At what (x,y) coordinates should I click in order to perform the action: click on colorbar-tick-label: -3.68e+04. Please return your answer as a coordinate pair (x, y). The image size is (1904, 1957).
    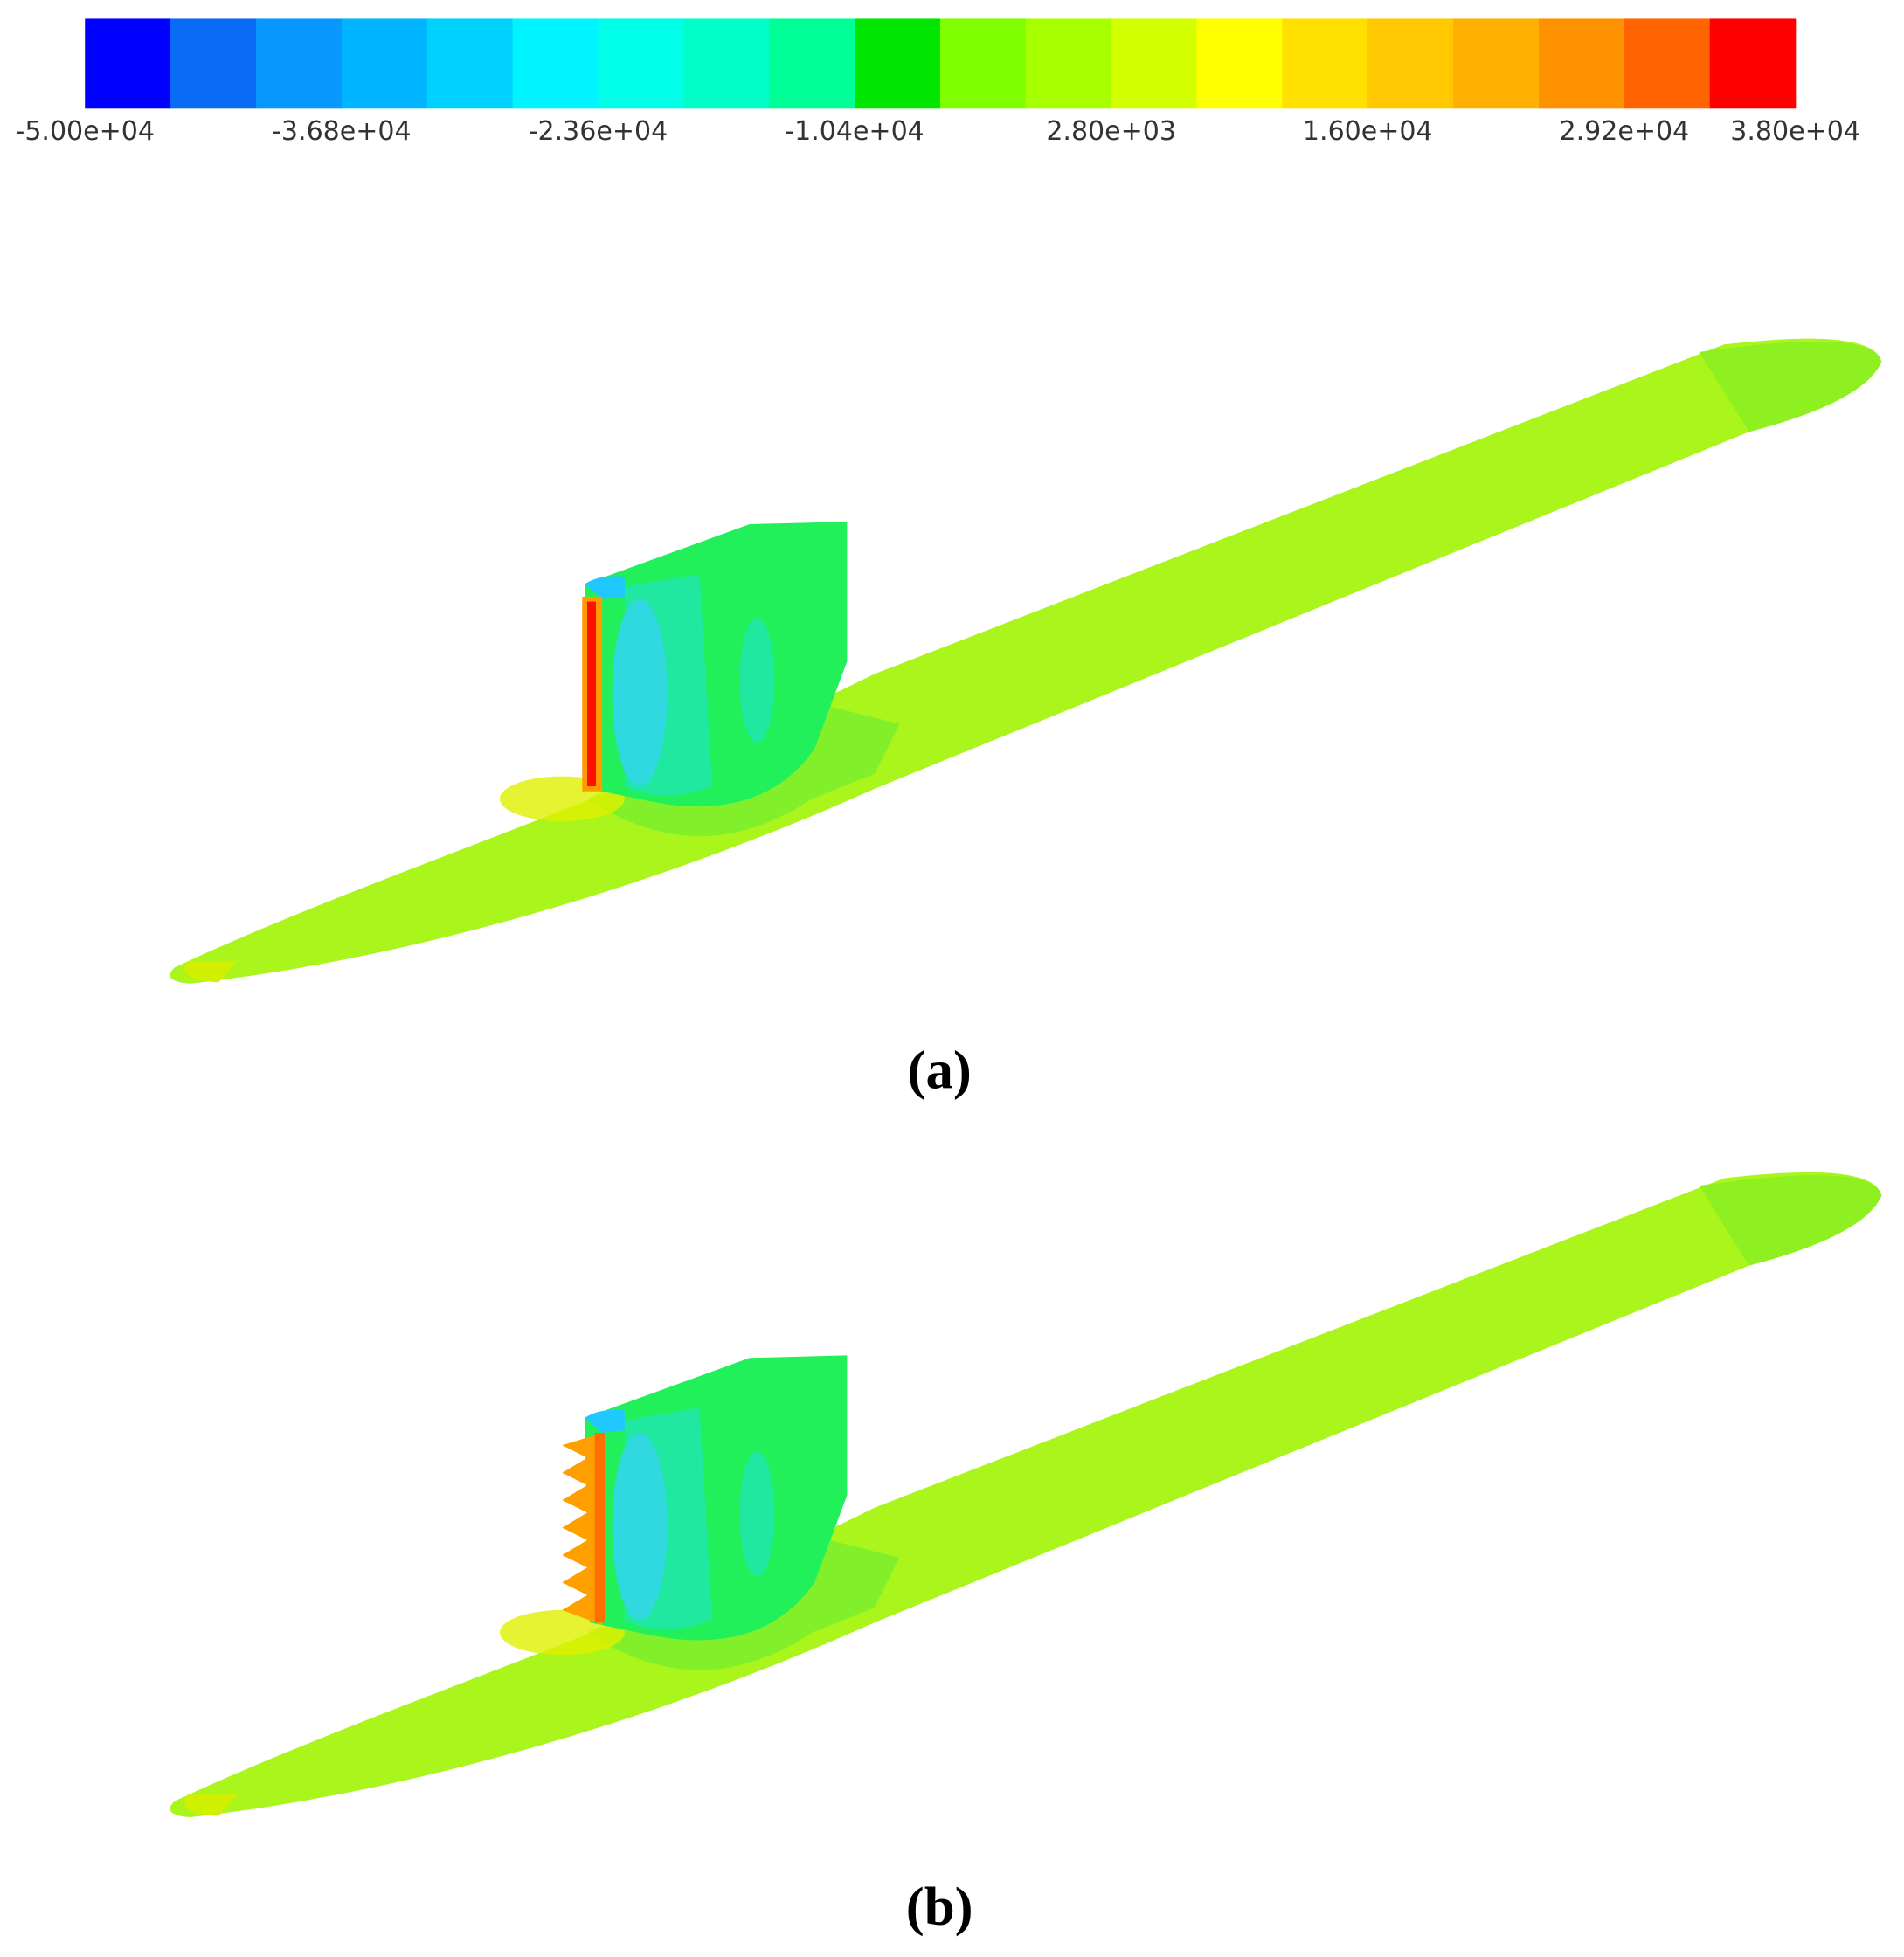
    Looking at the image, I should click on (341, 131).